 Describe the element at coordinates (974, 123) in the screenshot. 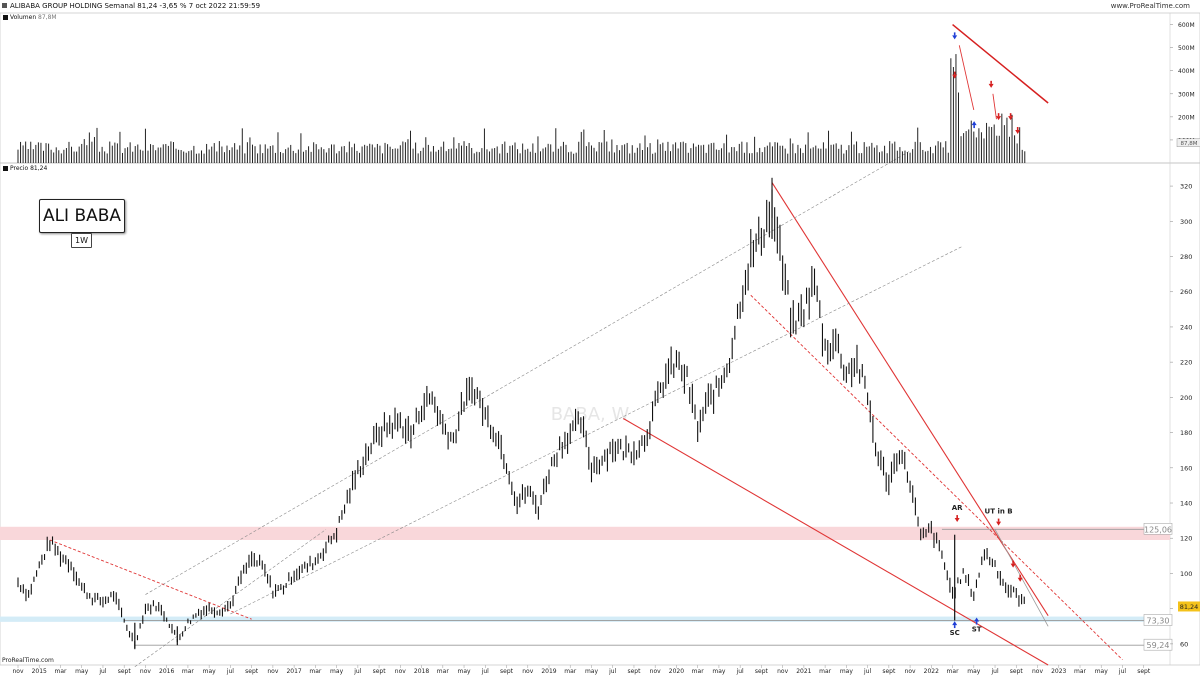

I see `volume-up-arrow-icon` at that location.